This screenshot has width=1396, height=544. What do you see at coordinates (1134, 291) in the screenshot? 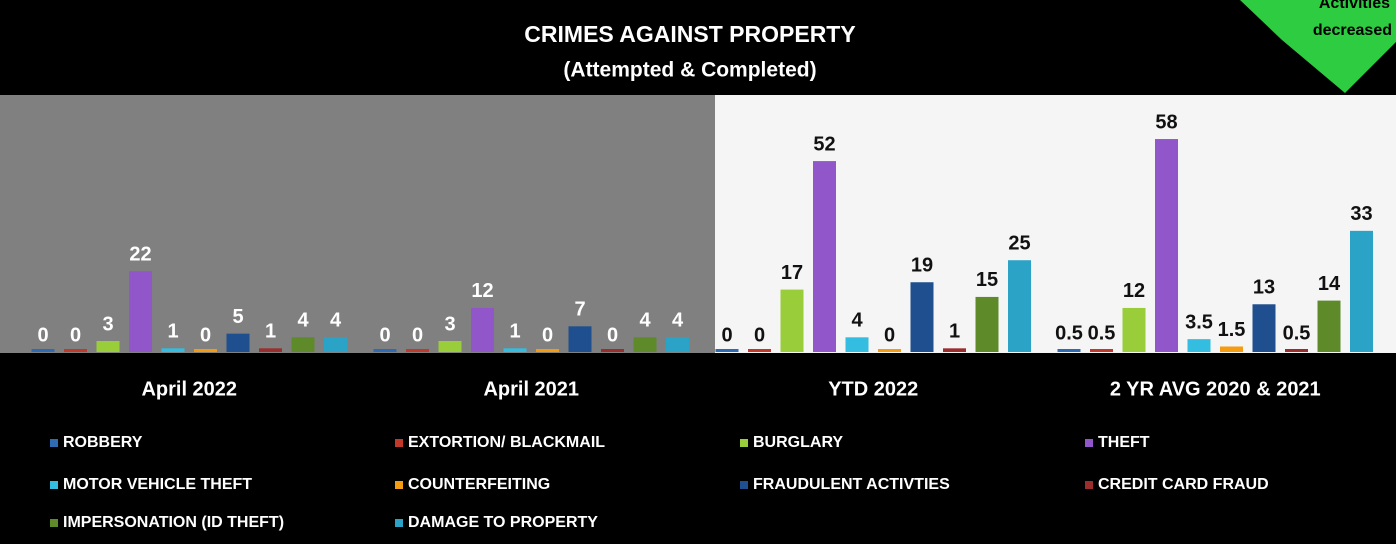
I see `data-label: 12` at bounding box center [1134, 291].